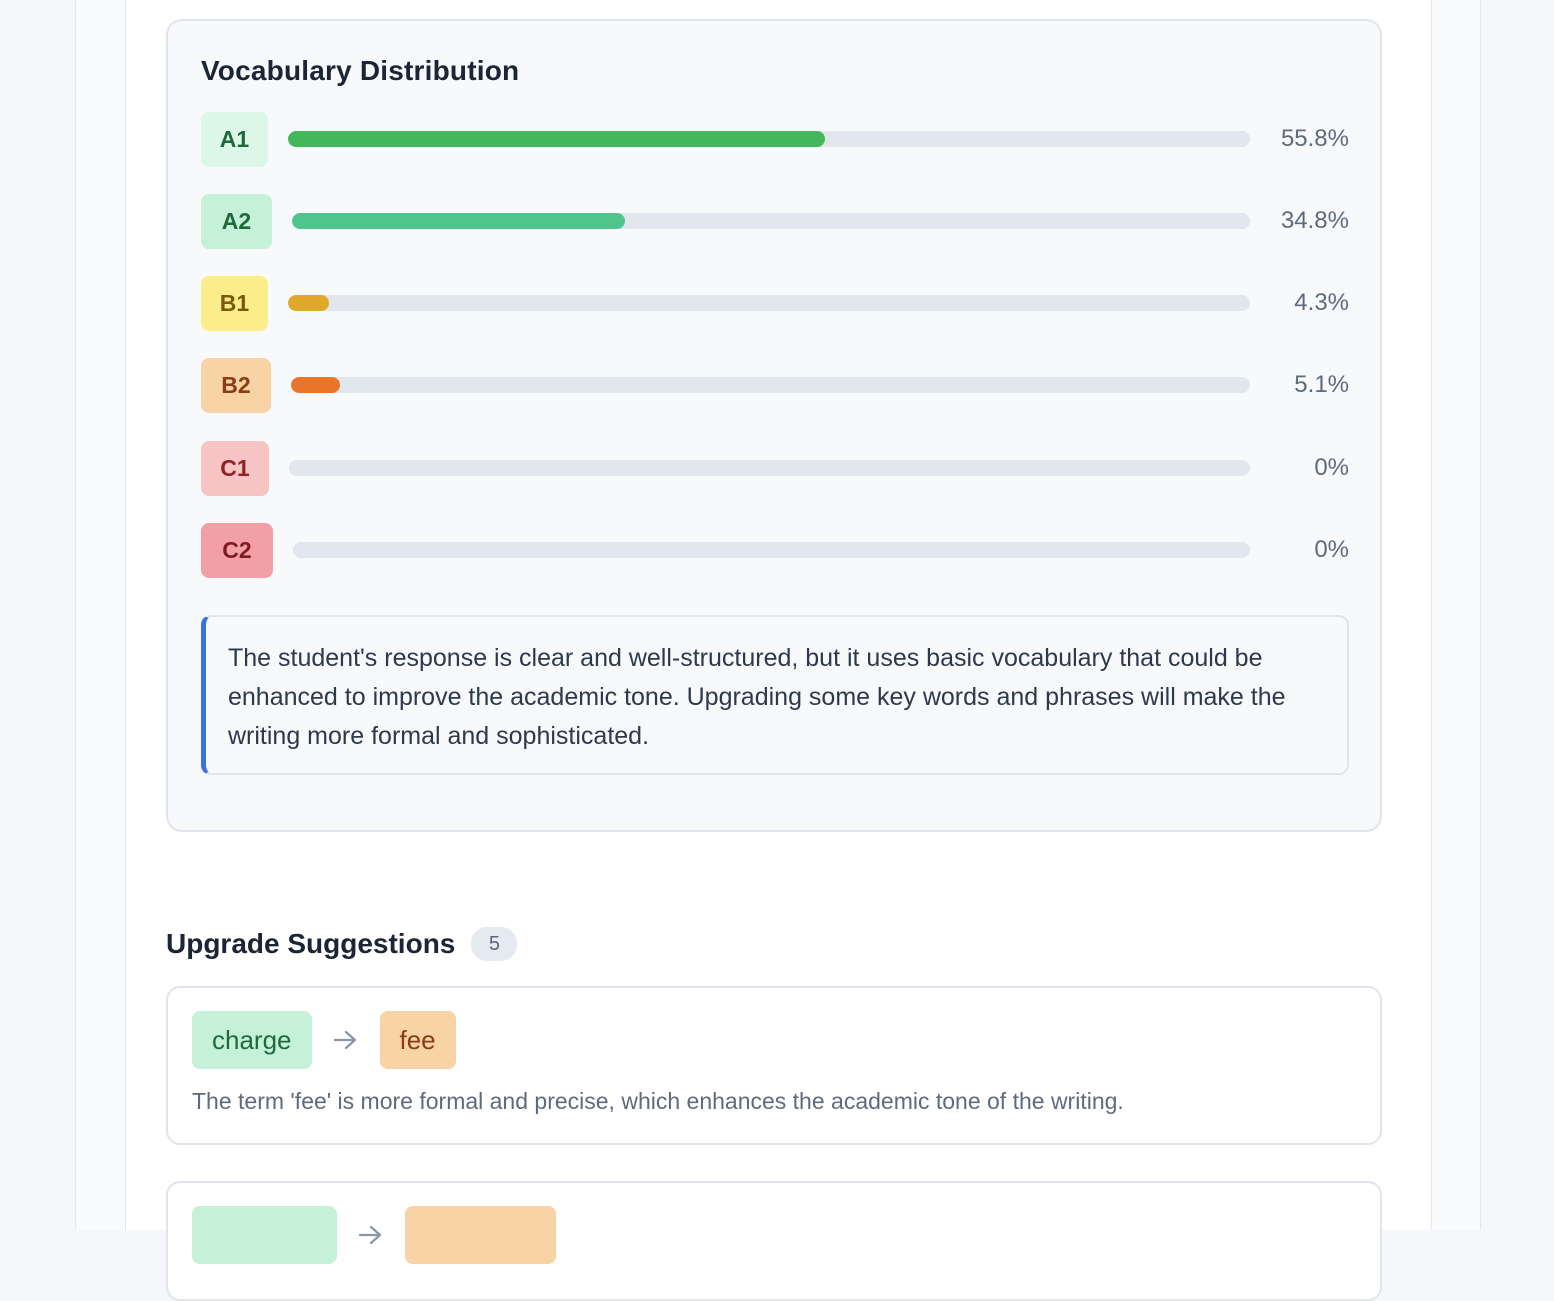  I want to click on level-row-a1: A1 55.8%, so click(775, 140).